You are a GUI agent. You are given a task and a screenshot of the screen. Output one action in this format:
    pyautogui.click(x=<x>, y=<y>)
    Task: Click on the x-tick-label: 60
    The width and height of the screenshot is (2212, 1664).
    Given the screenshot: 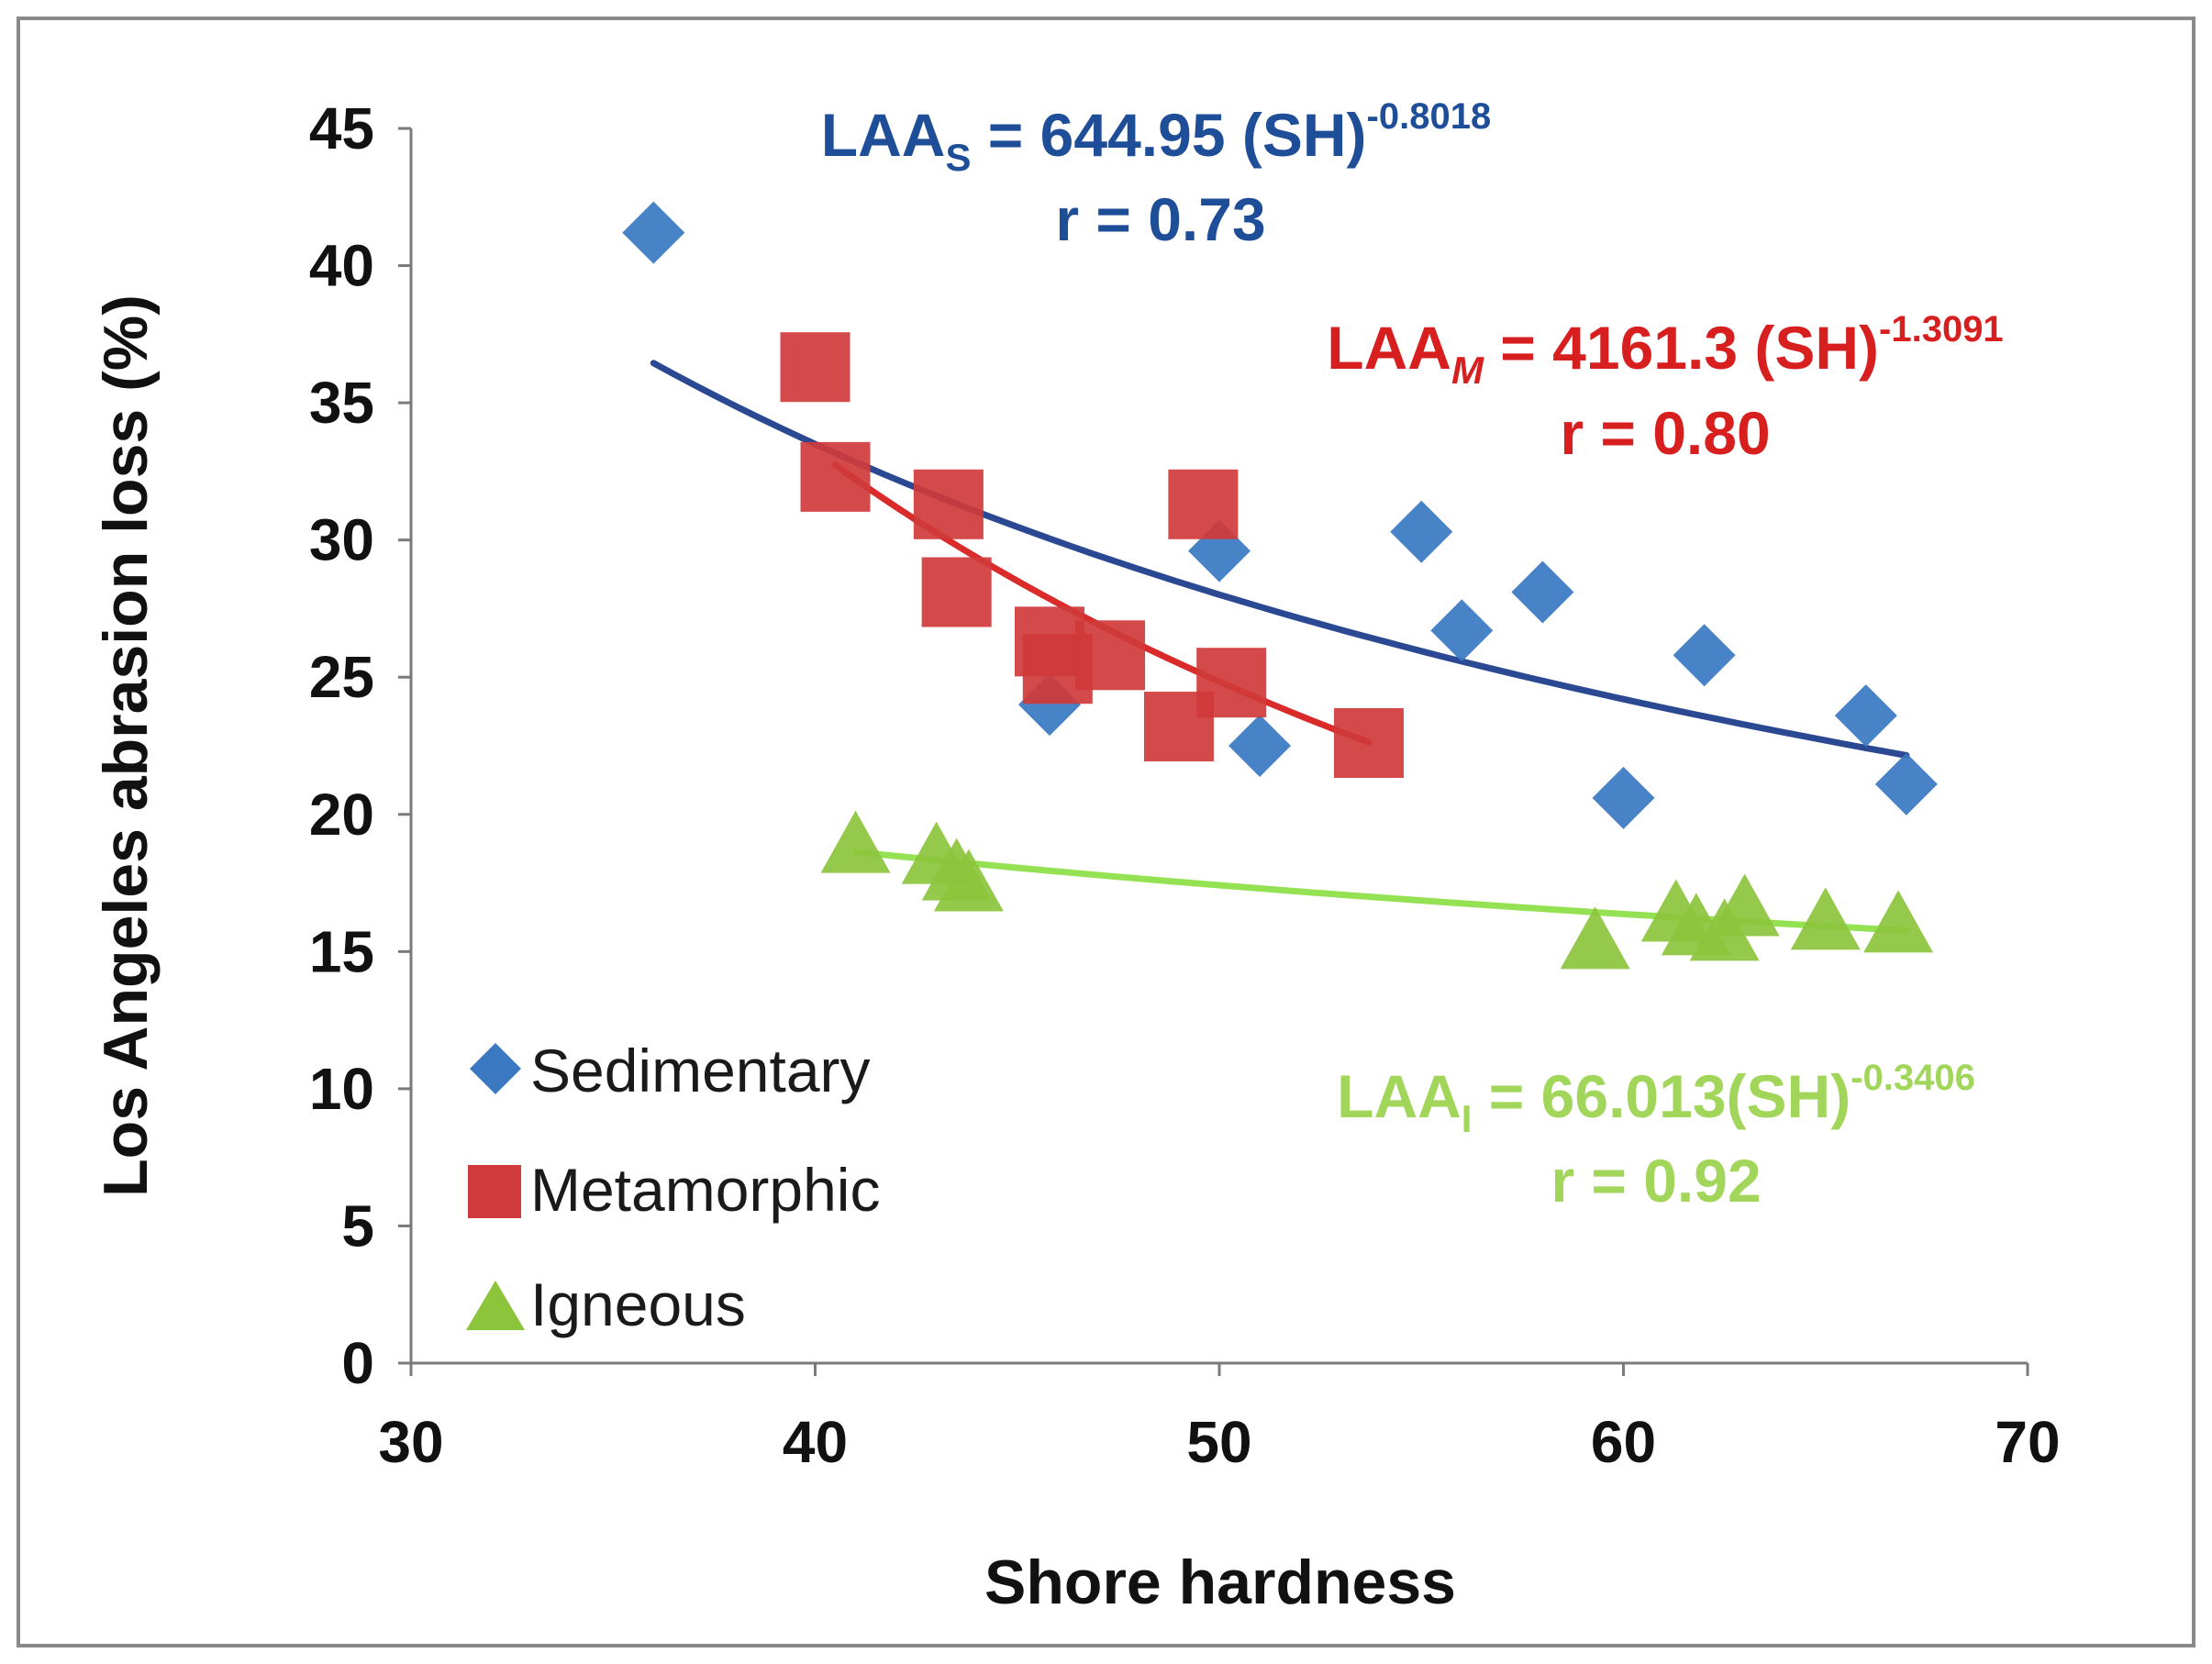 What is the action you would take?
    pyautogui.click(x=1623, y=1442)
    